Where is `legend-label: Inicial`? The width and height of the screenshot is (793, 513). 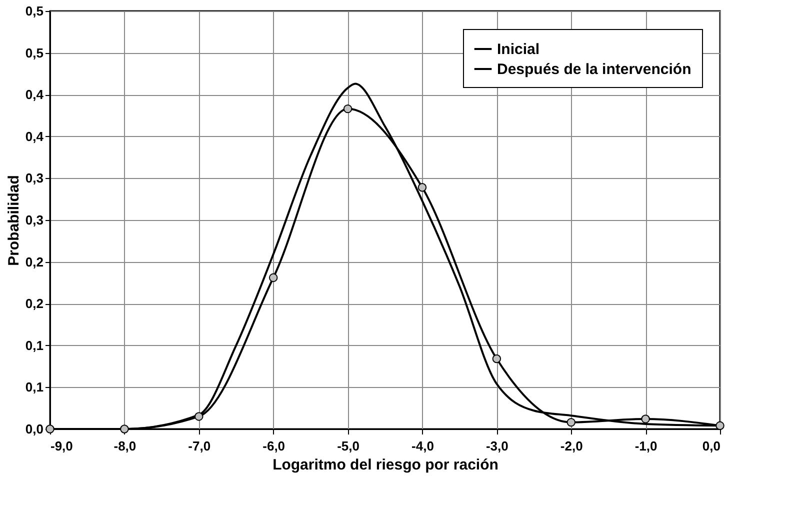
legend-label: Inicial is located at coordinates (518, 49).